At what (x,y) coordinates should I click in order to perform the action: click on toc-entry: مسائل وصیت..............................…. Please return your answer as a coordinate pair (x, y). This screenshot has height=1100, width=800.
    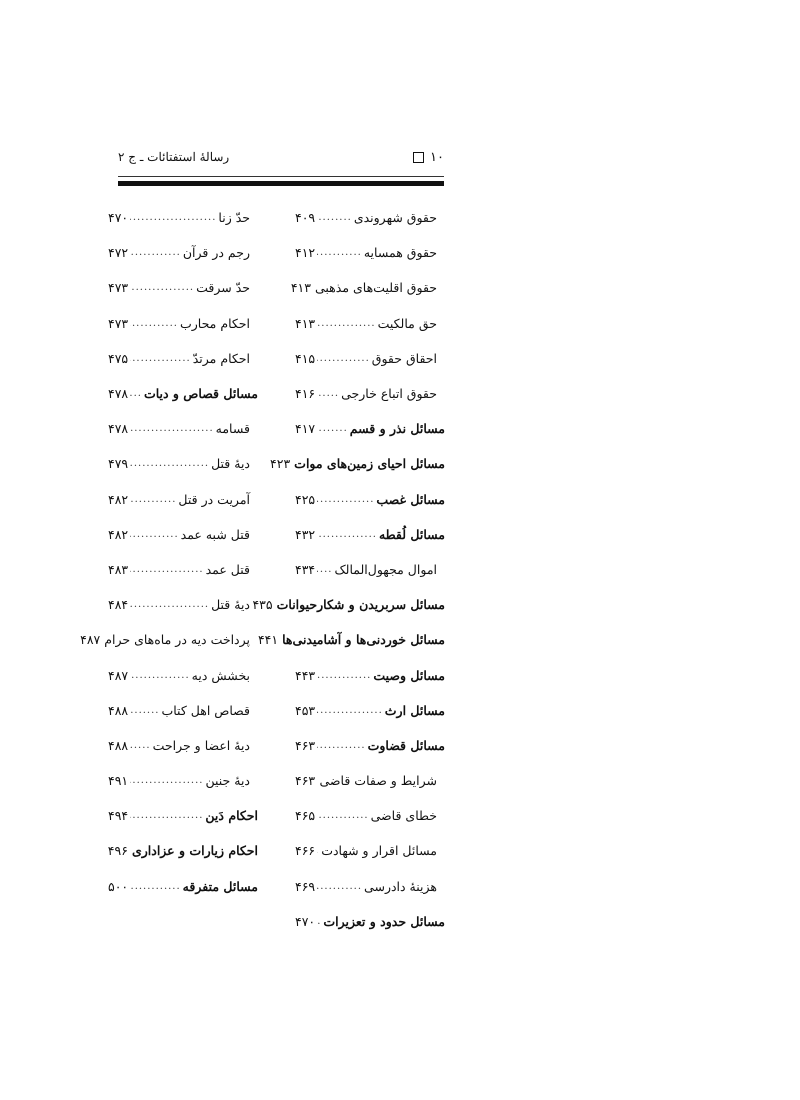
    Looking at the image, I should click on (370, 674).